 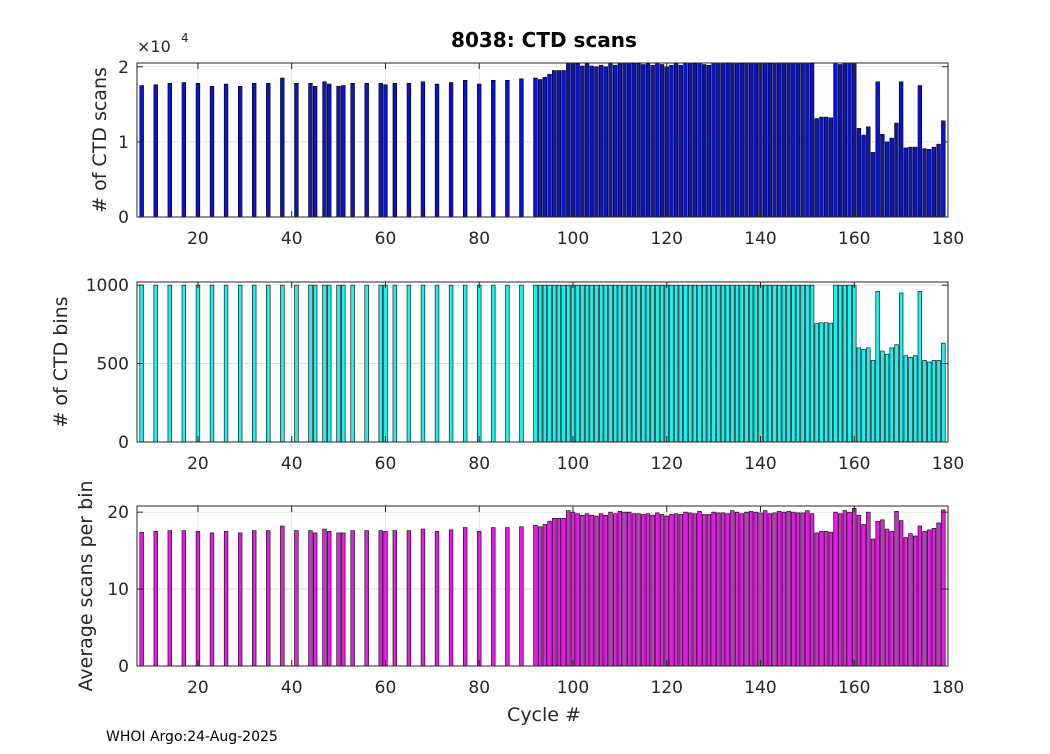 What do you see at coordinates (198, 688) in the screenshot?
I see `x-tick-label: 20` at bounding box center [198, 688].